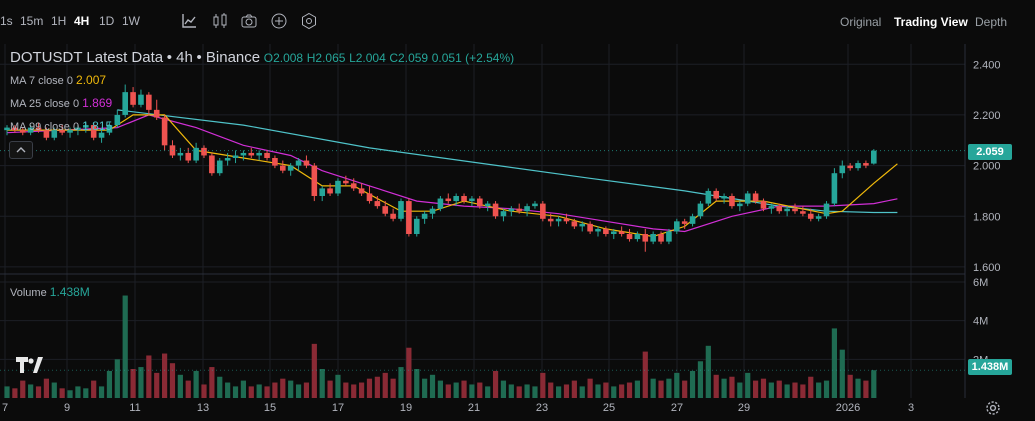 The width and height of the screenshot is (1035, 421). What do you see at coordinates (279, 21) in the screenshot?
I see `add-circle-icon` at bounding box center [279, 21].